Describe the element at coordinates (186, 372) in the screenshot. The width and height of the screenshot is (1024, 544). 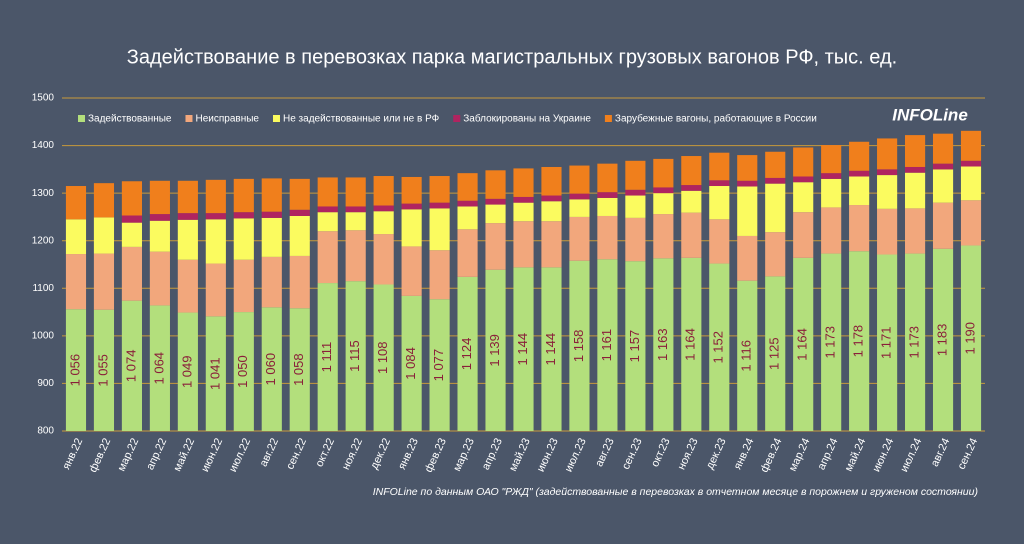
I see `data-label: 1 049` at that location.